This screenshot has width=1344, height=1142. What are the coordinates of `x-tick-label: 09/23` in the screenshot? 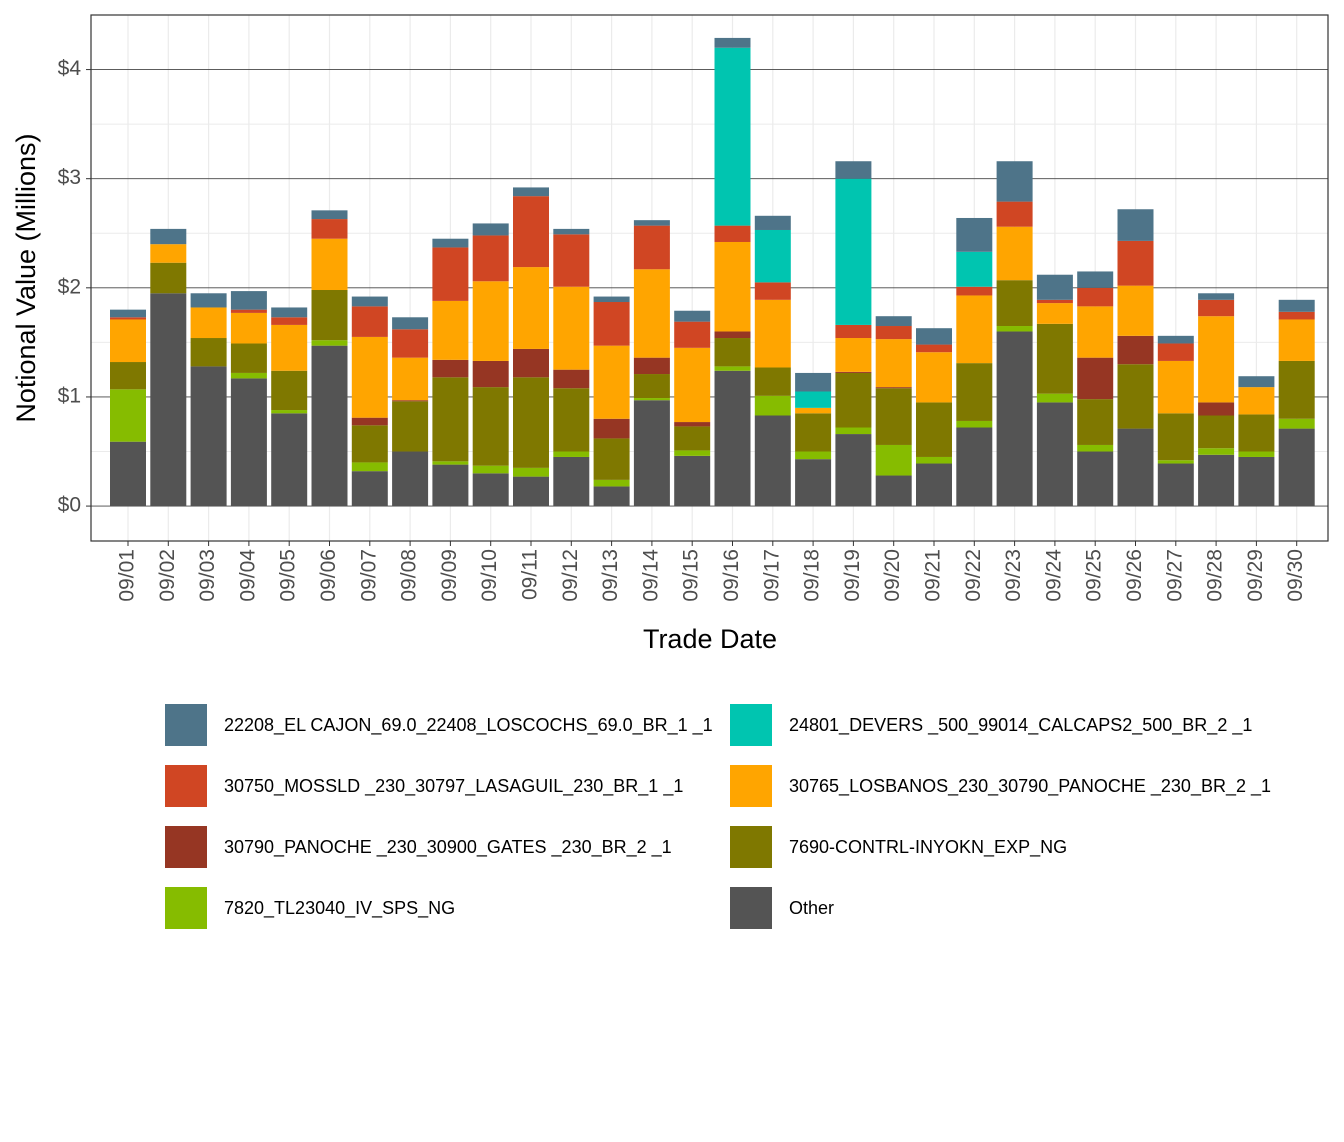 It's located at (1013, 575).